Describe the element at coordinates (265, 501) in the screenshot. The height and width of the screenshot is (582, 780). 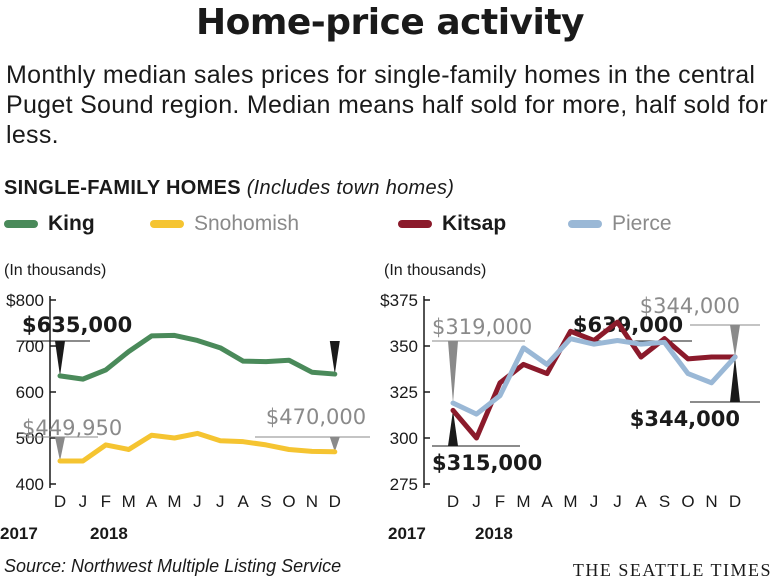
I see `left-x-tick-label: S` at that location.